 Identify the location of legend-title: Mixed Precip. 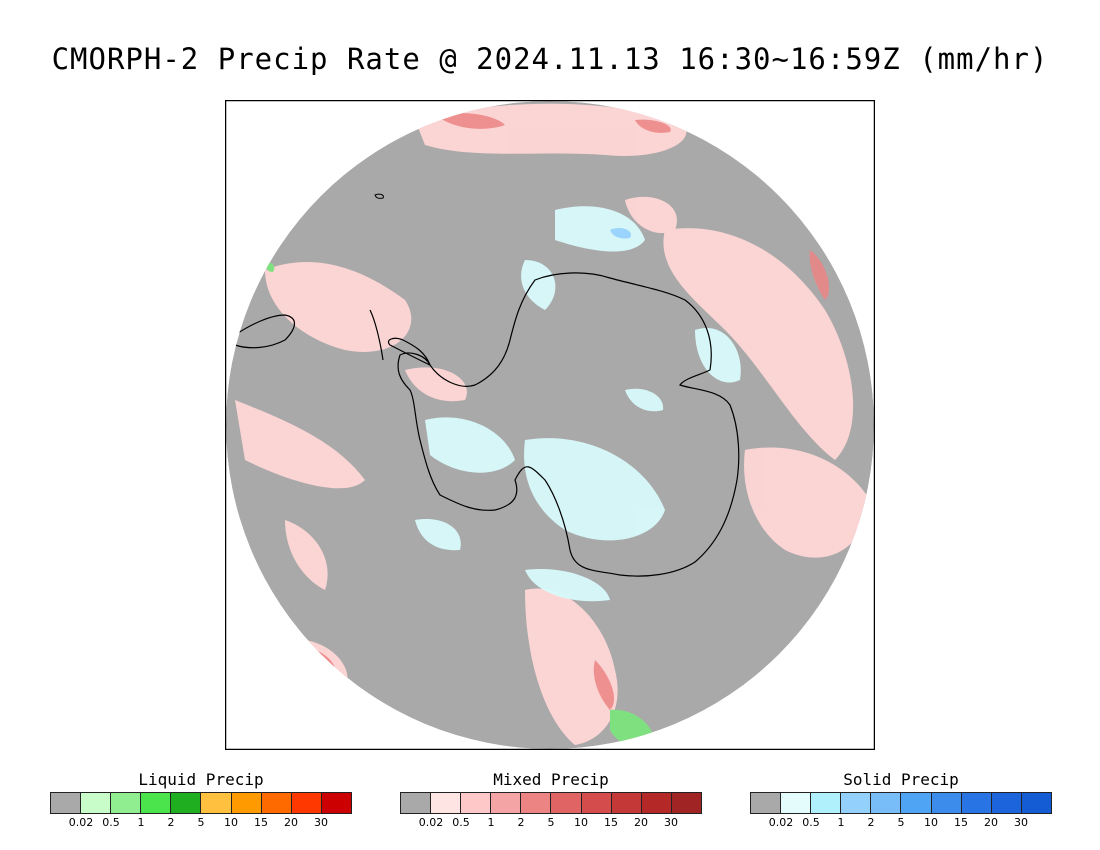
(551, 779).